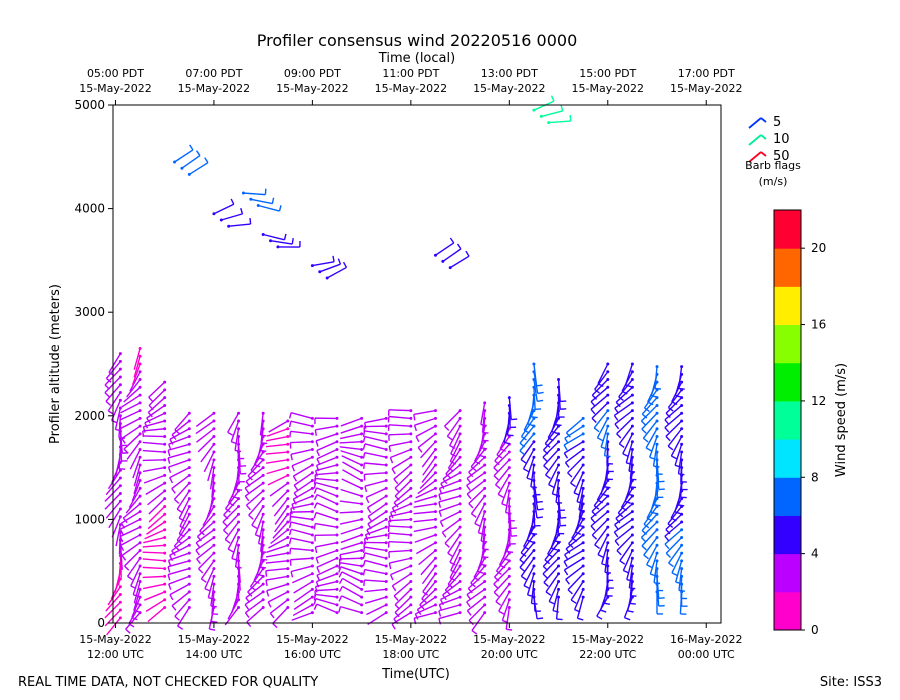 The height and width of the screenshot is (700, 900). Describe the element at coordinates (787, 382) in the screenshot. I see `colorbar-band` at that location.